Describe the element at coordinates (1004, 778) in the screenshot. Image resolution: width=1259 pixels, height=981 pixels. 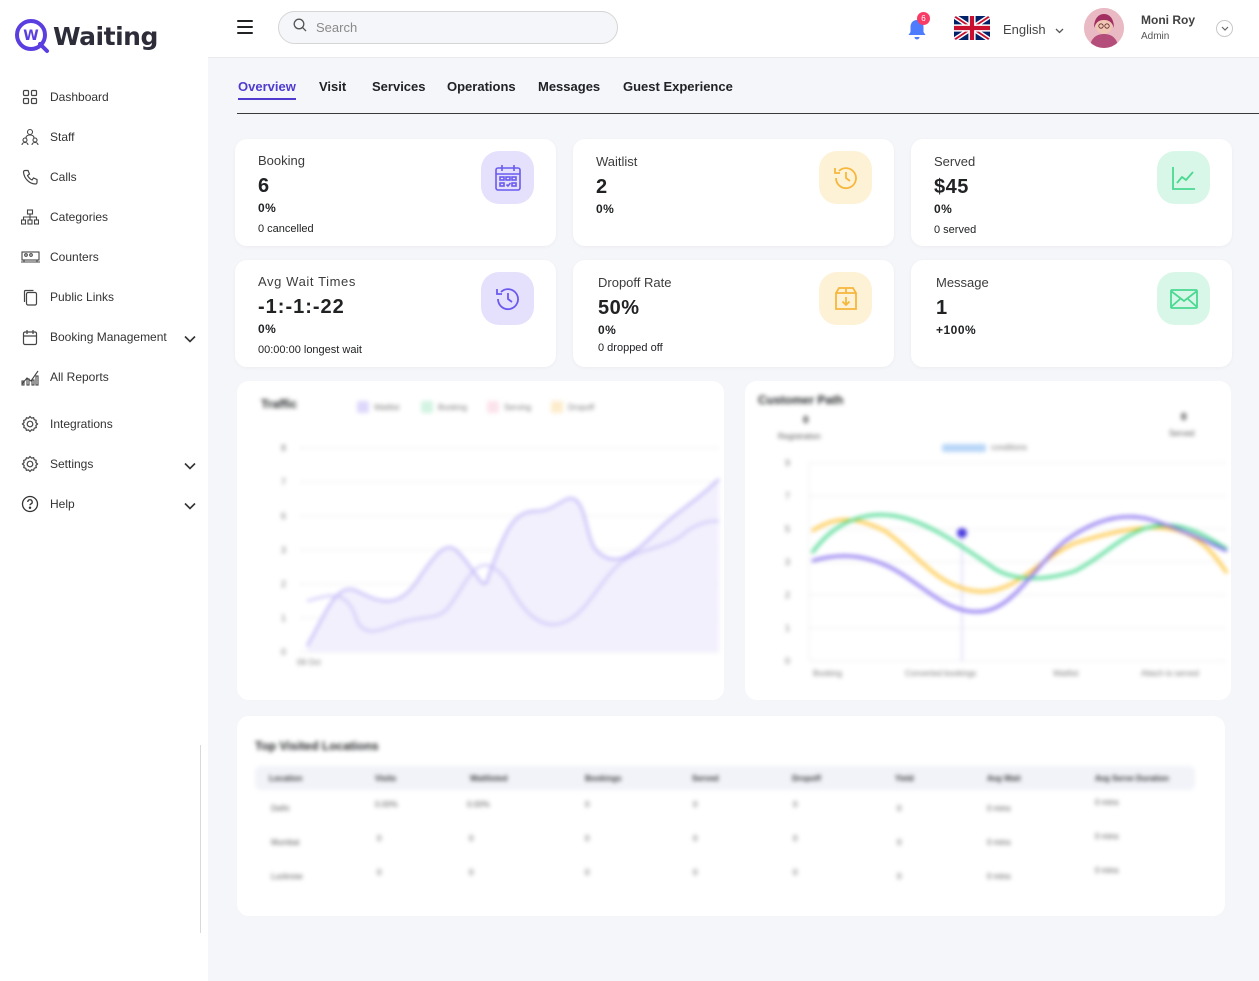
I see `column-header: Avg Wait` at that location.